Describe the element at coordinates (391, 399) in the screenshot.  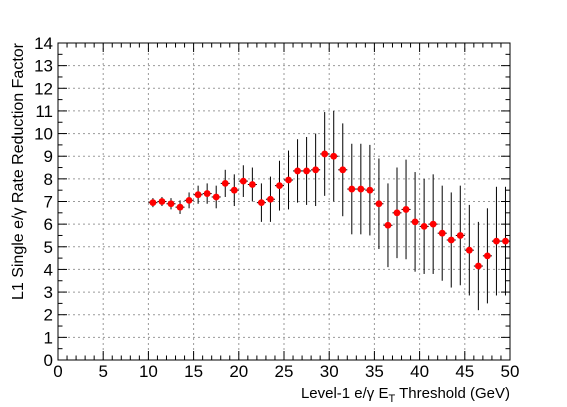
I see `x-axis-title-subscript: T` at that location.